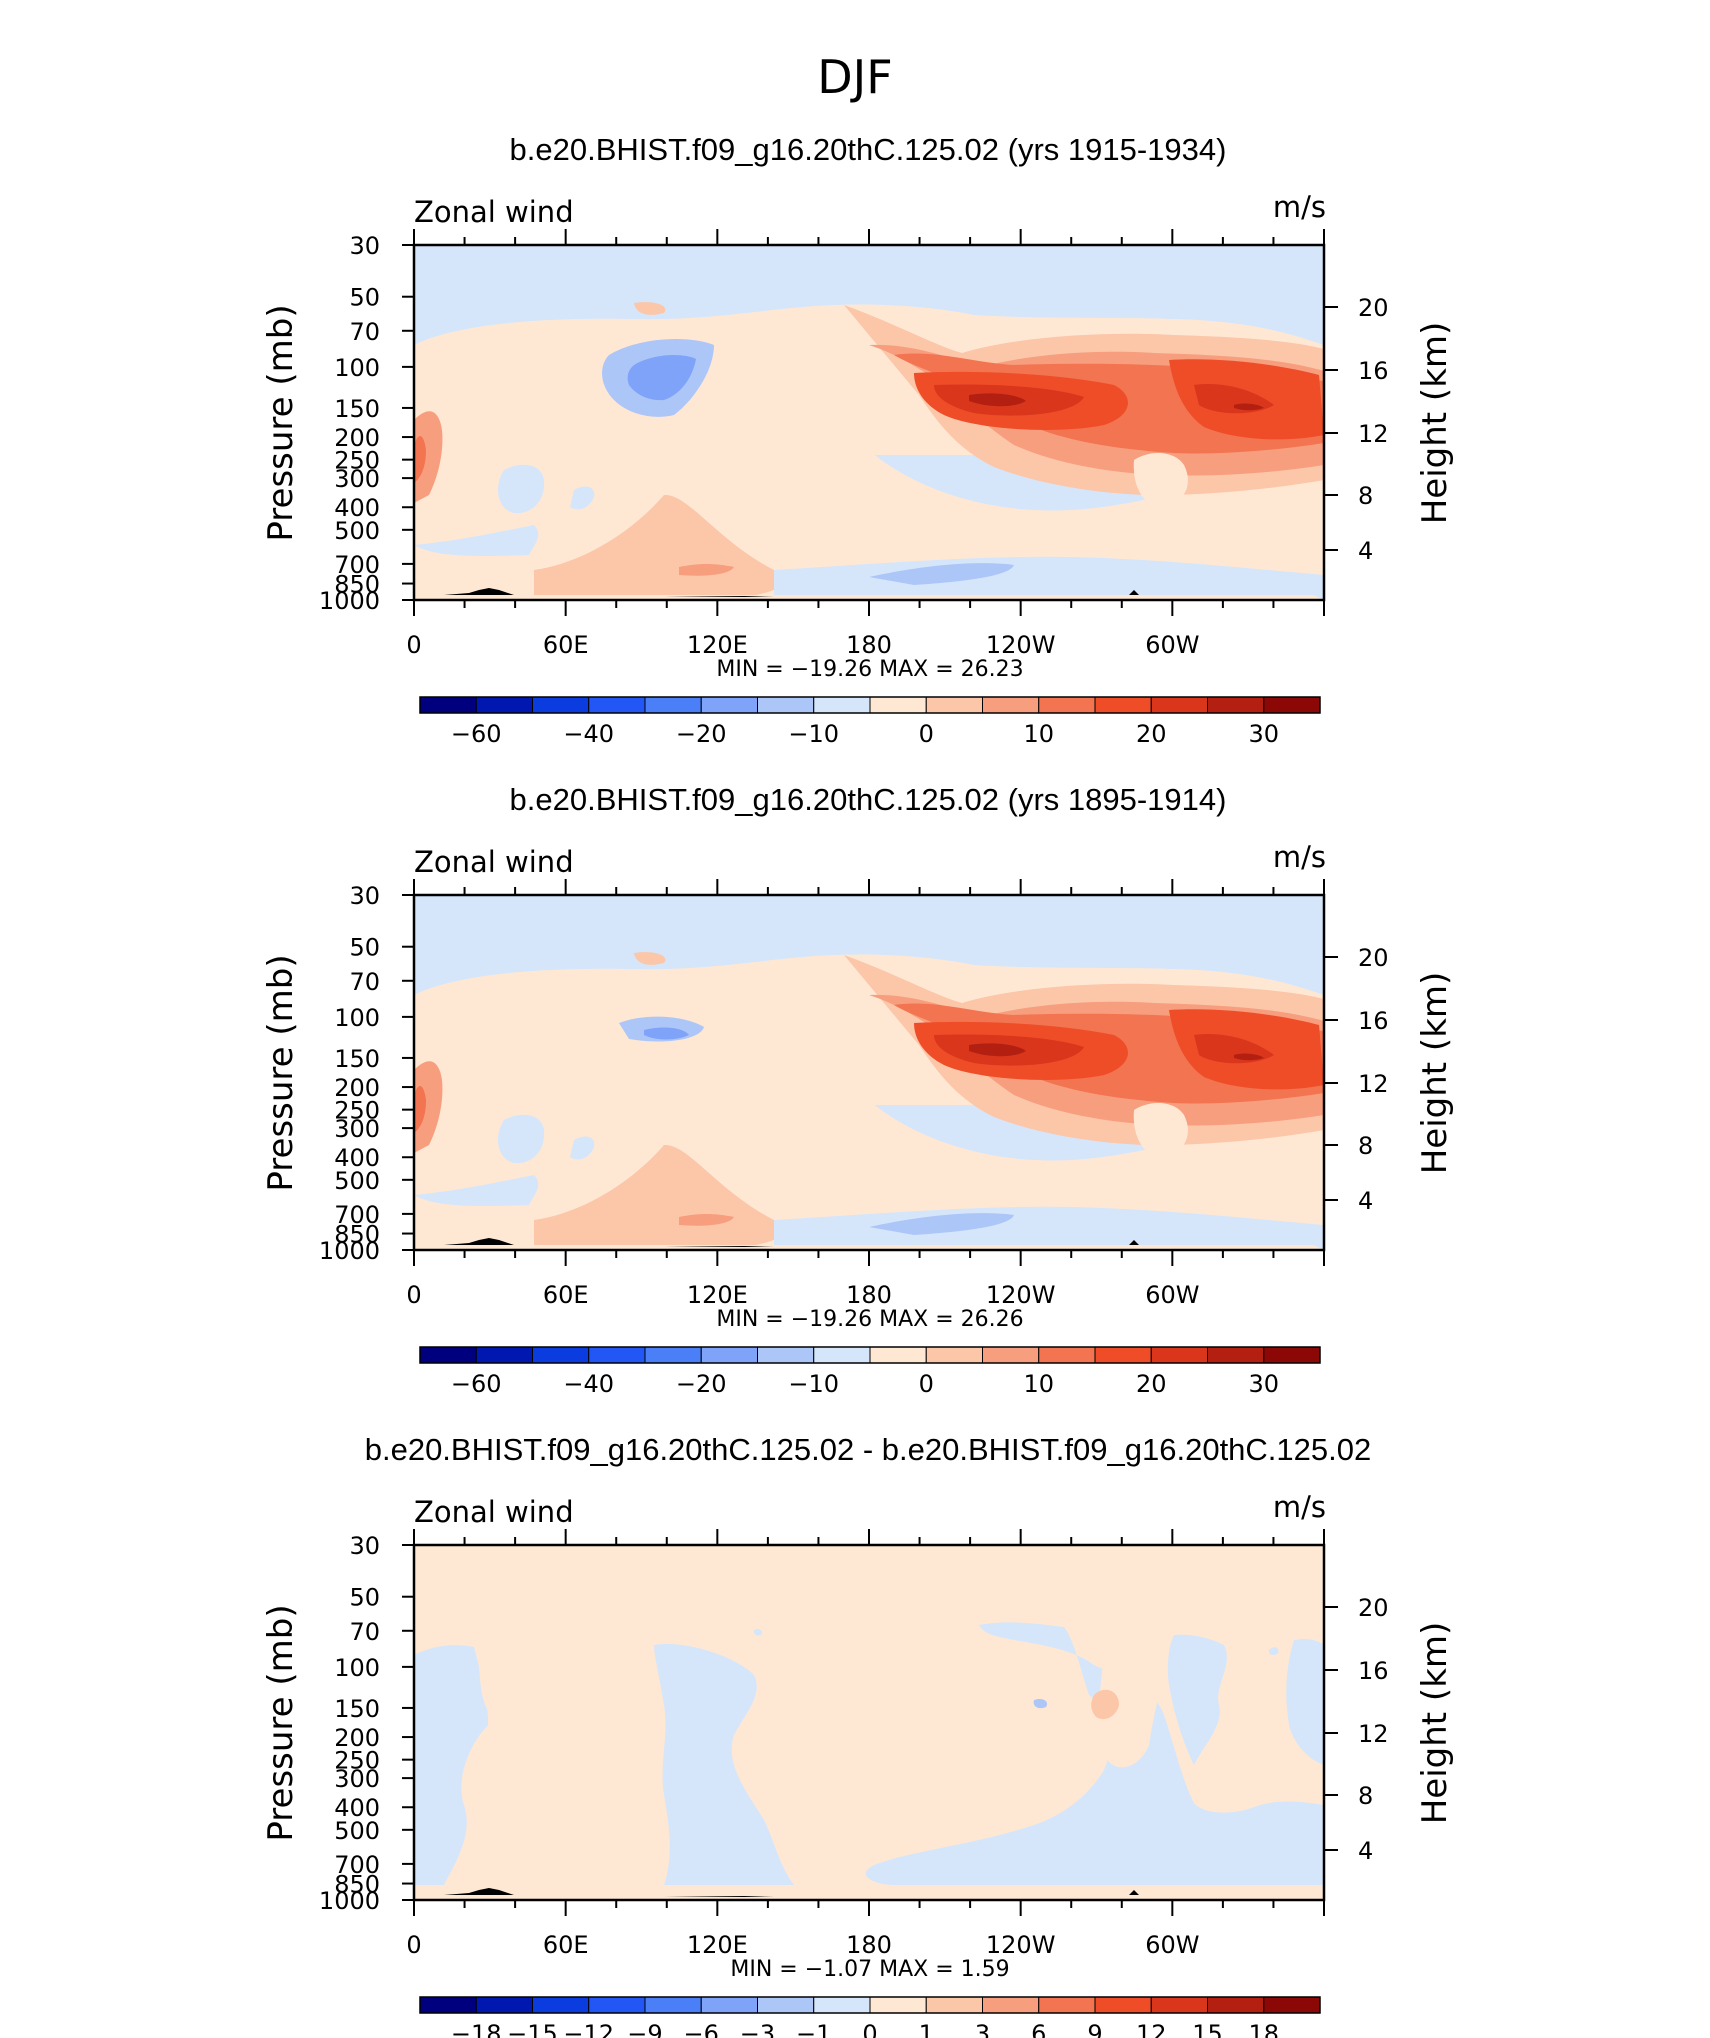 This screenshot has width=1710, height=2038. I want to click on colorbar-label: 18, so click(1263, 2029).